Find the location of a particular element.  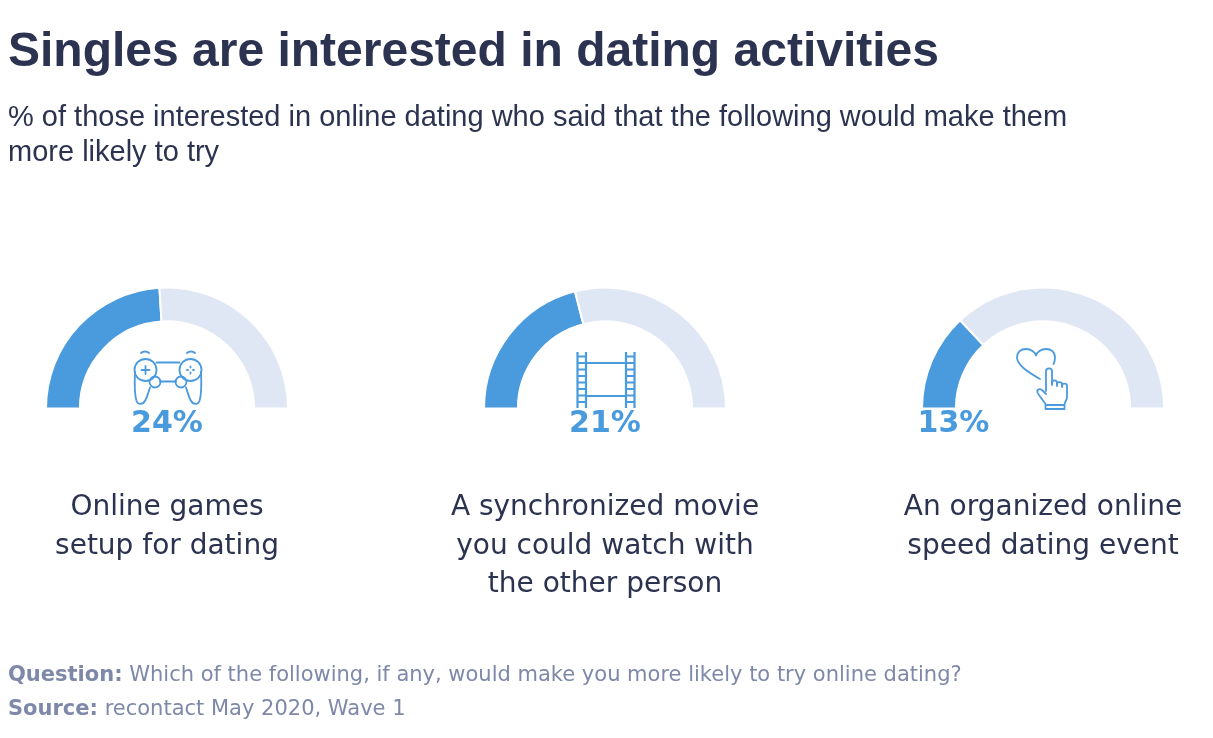

text: A synchronized movie you could watch with the other person is located at coordinates (605, 544).